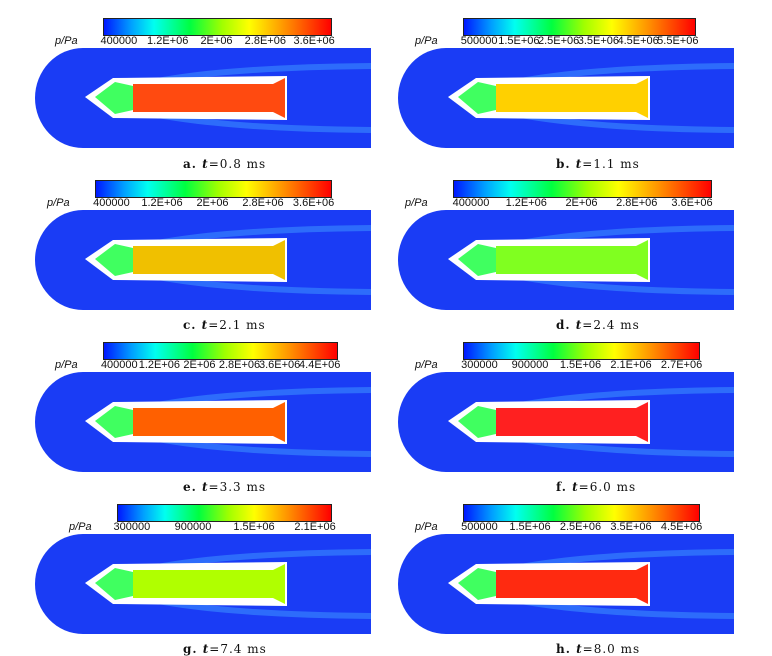 This screenshot has height=656, width=772. I want to click on time-value: =7.4 ms, so click(238, 649).